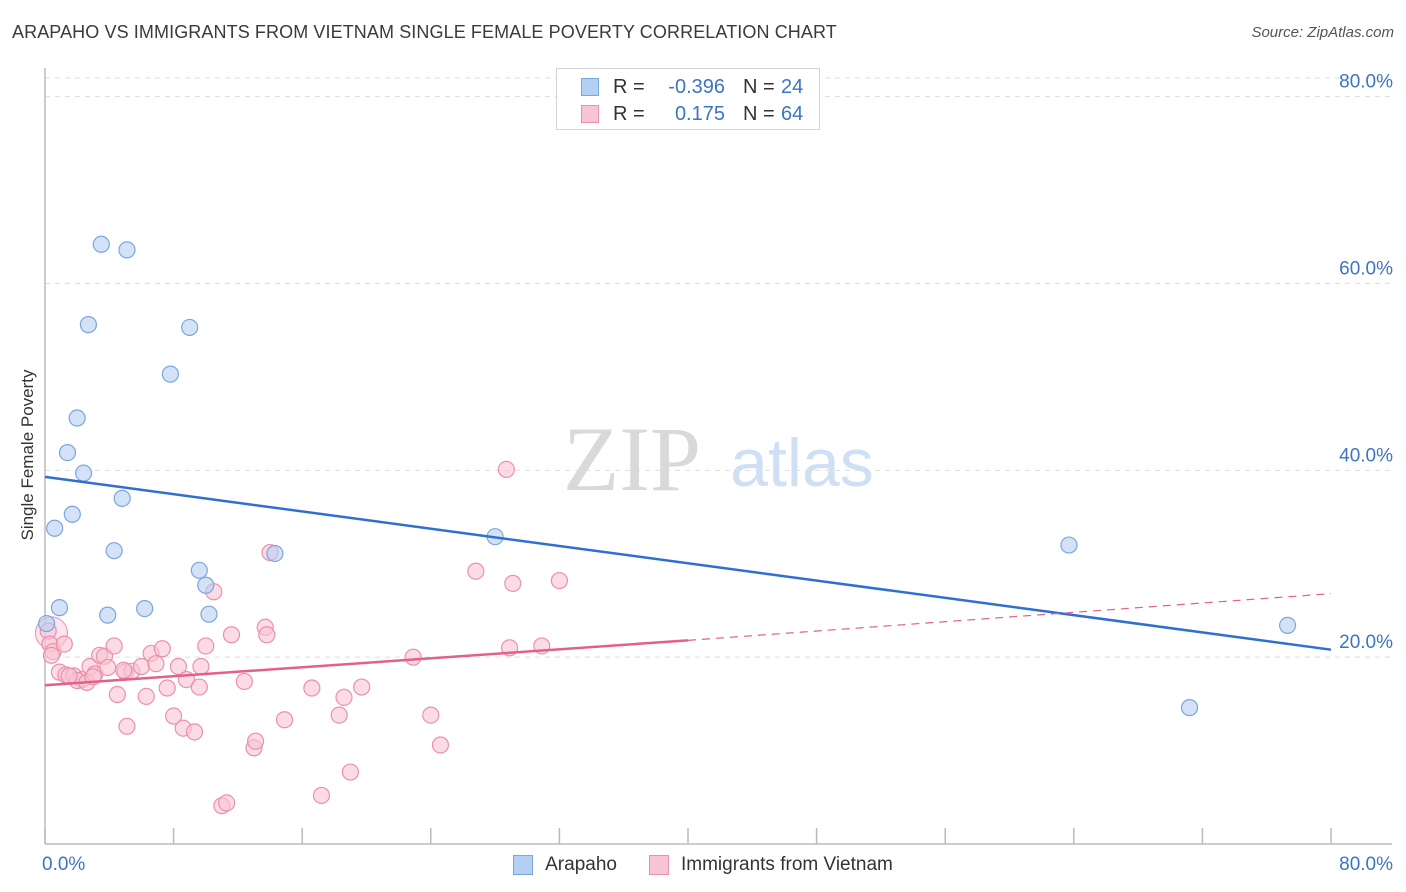  Describe the element at coordinates (366, 663) in the screenshot. I see `trendline-vietnam` at that location.